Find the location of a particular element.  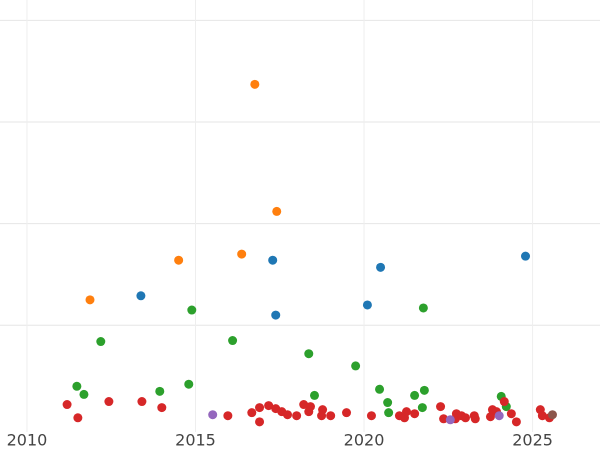

x-tick-label: 2010 is located at coordinates (27, 440).